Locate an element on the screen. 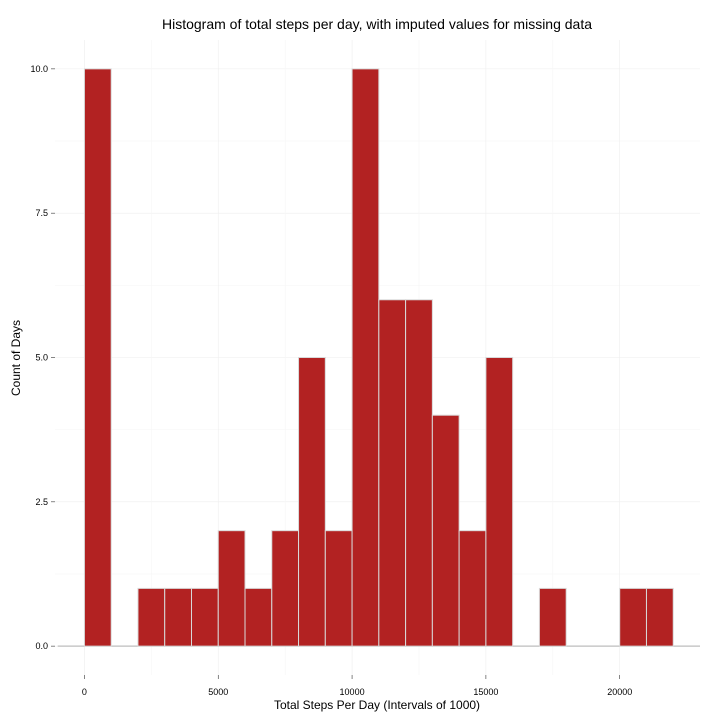 This screenshot has width=720, height=720. y-tick-label: 10.0 is located at coordinates (39, 69).